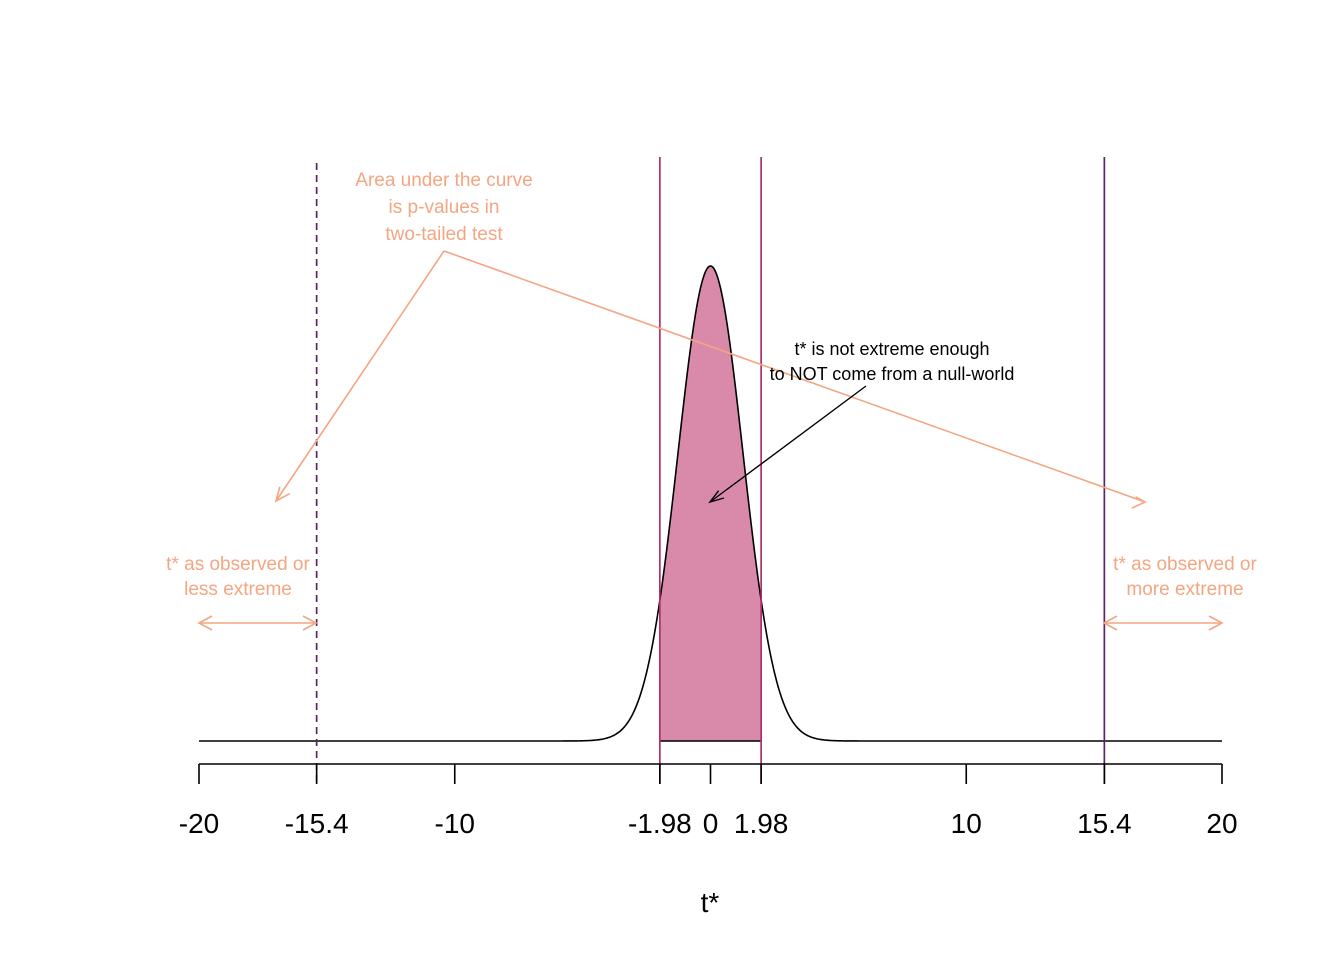 This screenshot has height=960, width=1344. What do you see at coordinates (1216, 623) in the screenshot?
I see `right-region-arrow-head-right` at bounding box center [1216, 623].